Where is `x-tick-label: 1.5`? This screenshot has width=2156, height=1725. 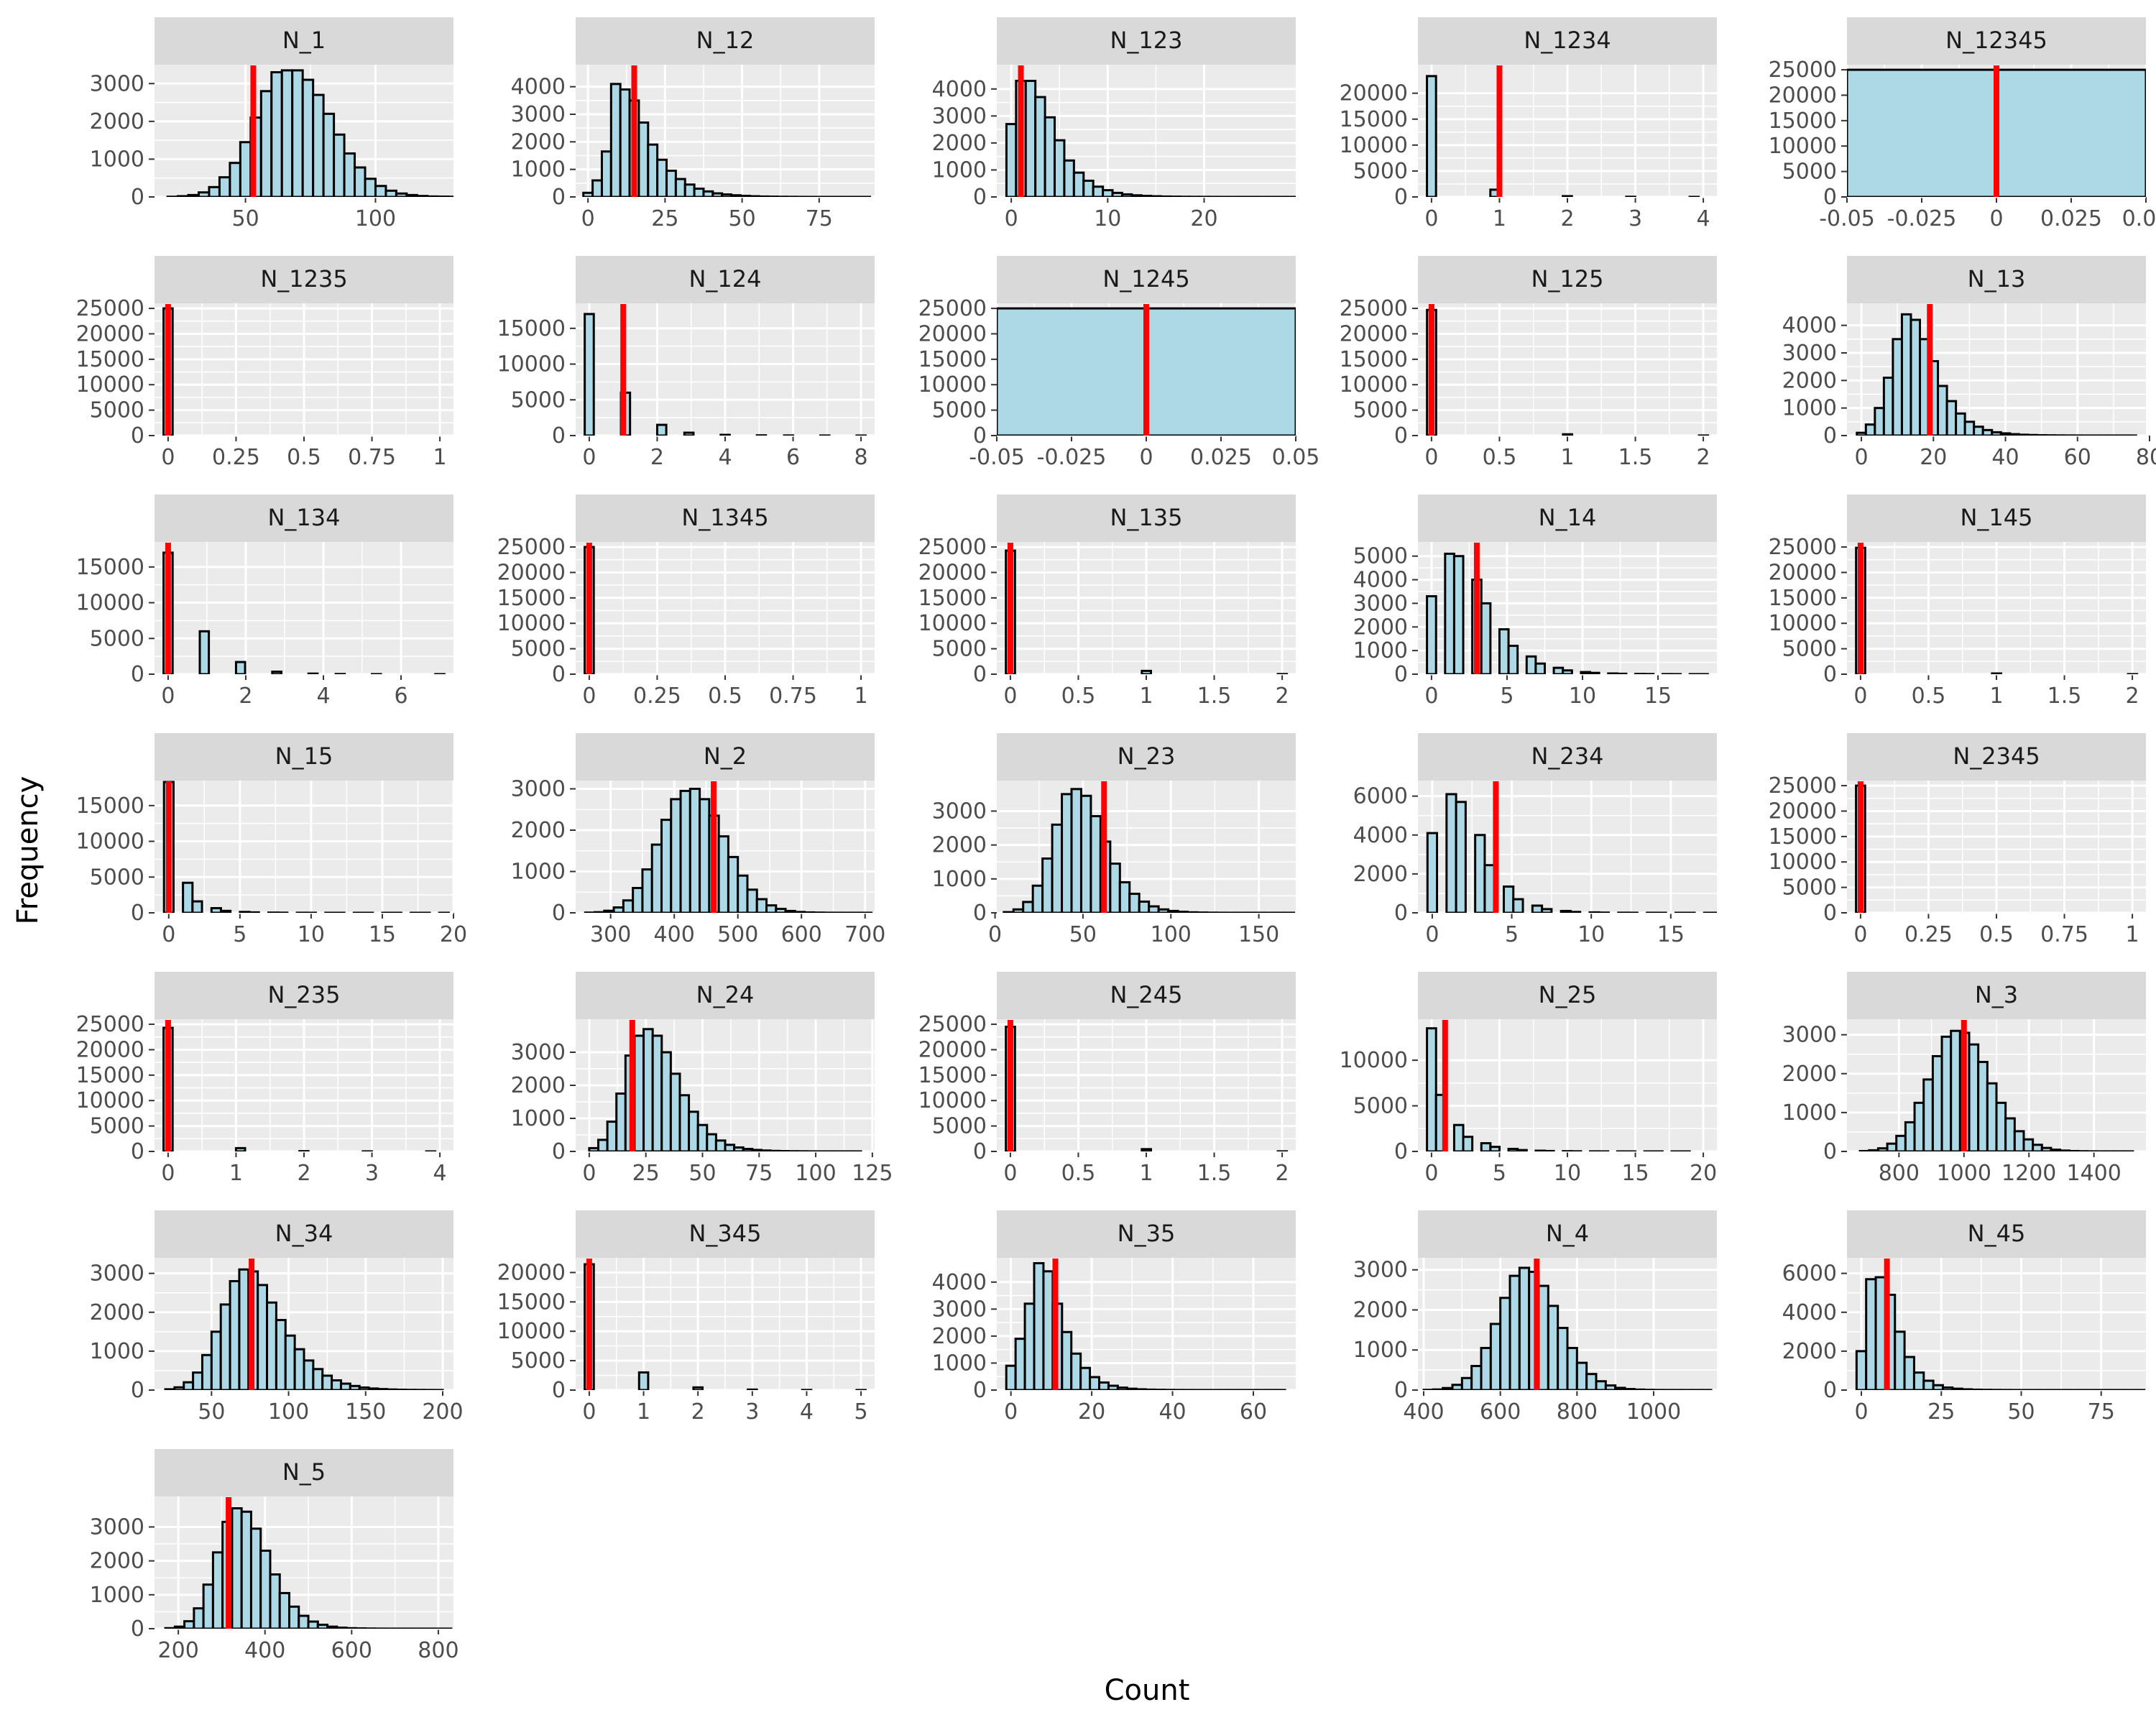 x-tick-label: 1.5 is located at coordinates (1635, 457).